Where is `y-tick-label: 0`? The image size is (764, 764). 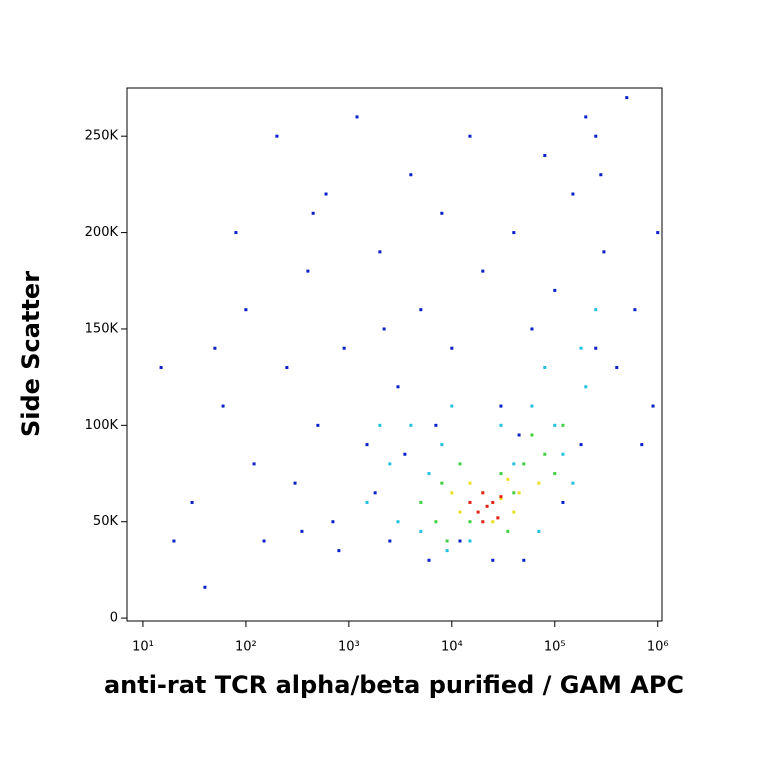
y-tick-label: 0 is located at coordinates (114, 618).